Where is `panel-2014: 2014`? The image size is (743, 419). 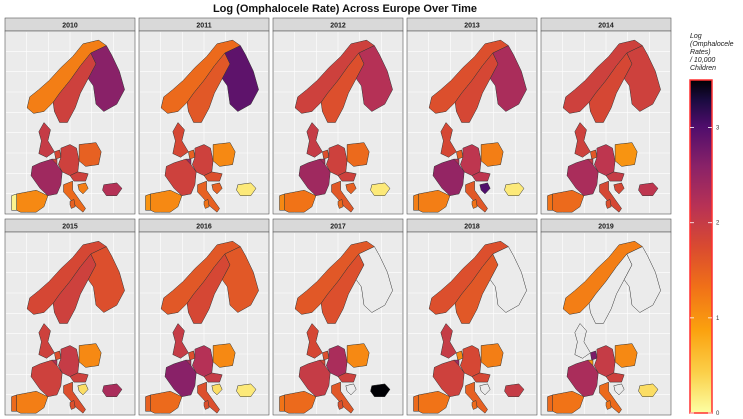
panel-2014: 2014 is located at coordinates (606, 116).